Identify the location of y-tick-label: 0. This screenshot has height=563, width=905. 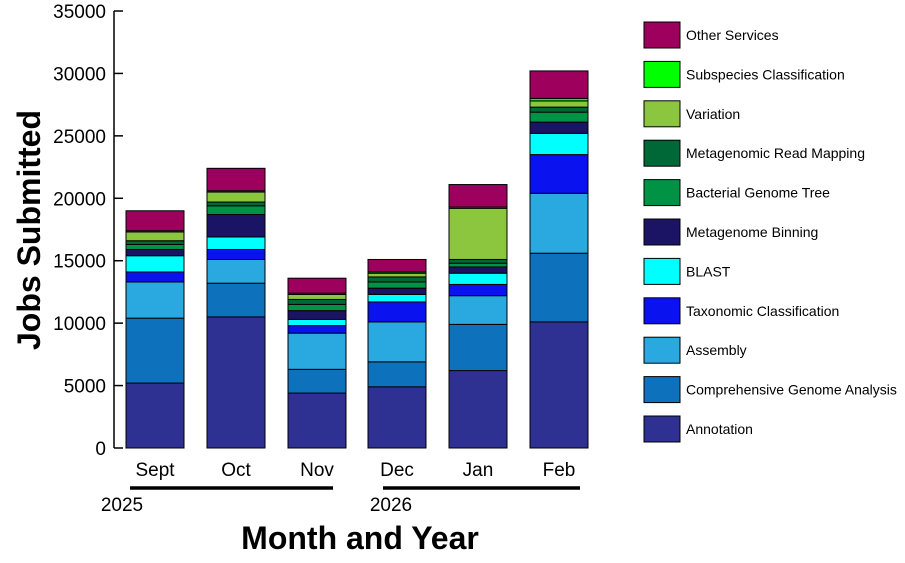
(100, 449).